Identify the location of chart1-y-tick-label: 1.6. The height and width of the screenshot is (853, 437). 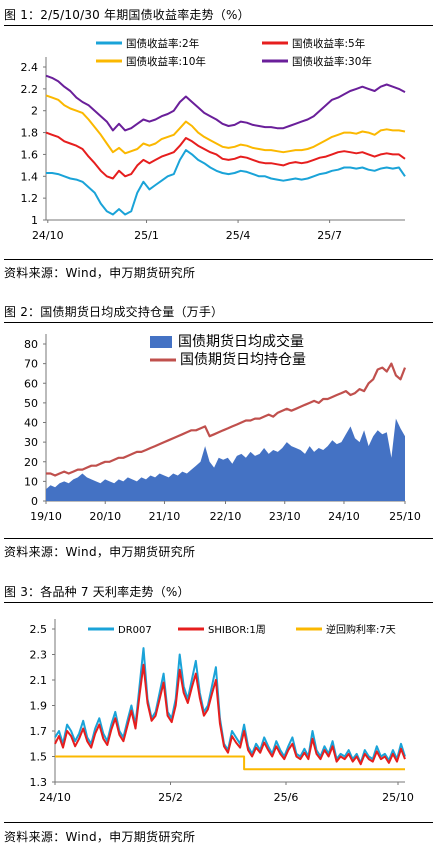
(30, 154).